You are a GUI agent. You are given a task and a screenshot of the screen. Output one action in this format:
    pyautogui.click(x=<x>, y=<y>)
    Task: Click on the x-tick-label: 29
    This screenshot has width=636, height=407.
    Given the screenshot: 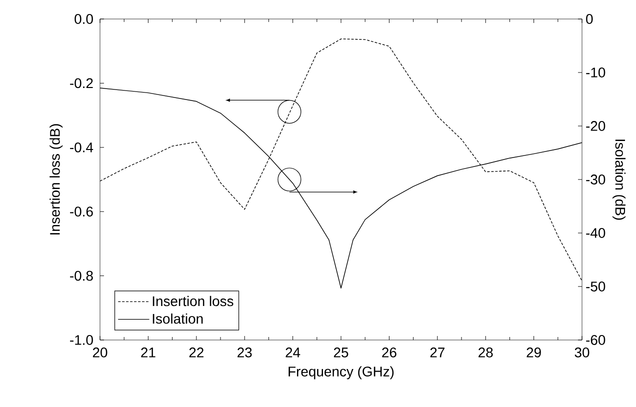 What is the action you would take?
    pyautogui.click(x=533, y=353)
    